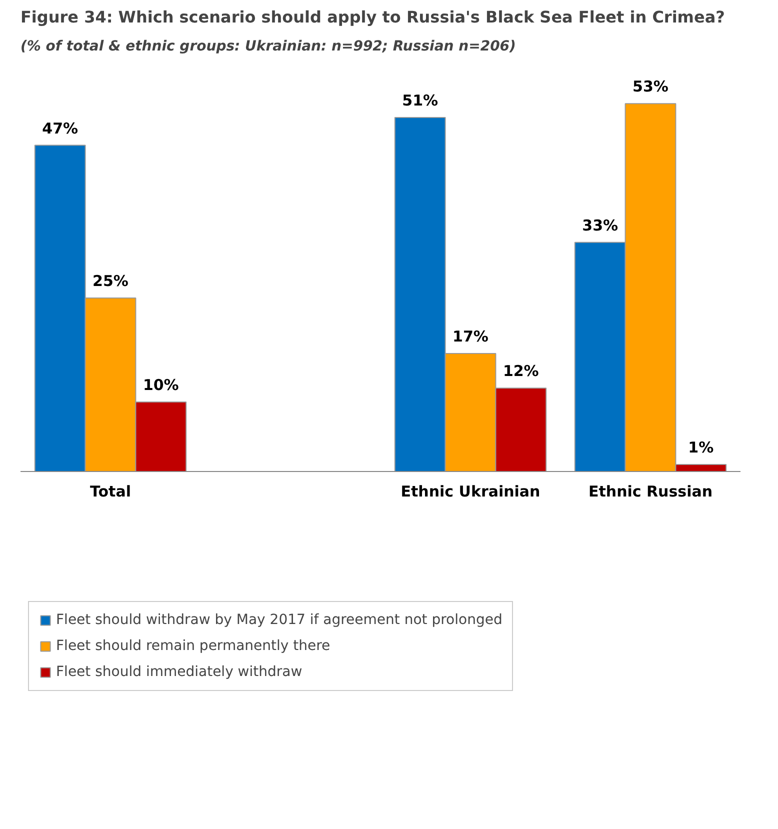 The image size is (778, 829). Describe the element at coordinates (193, 646) in the screenshot. I see `legend-label: Fleet should remain permanently there` at that location.